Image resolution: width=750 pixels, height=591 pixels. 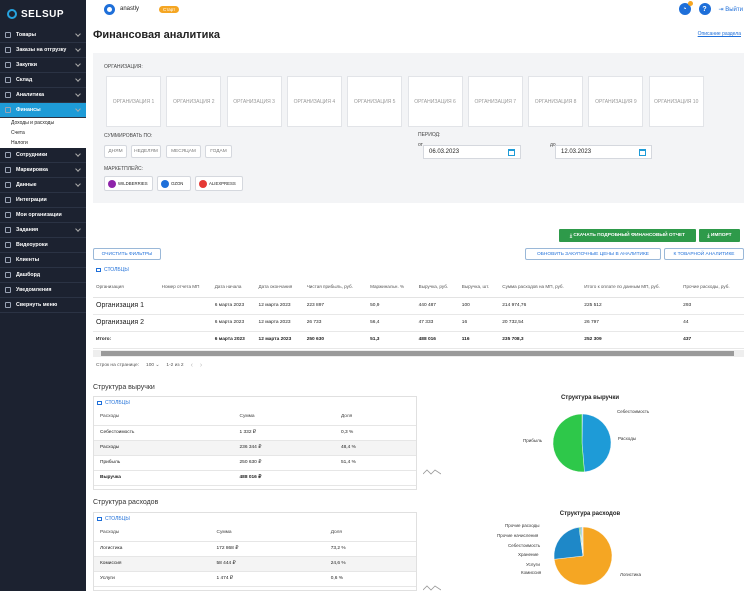 What do you see at coordinates (254, 101) in the screenshot?
I see `organization-card: ОРГАНИЗАЦИЯ 3` at bounding box center [254, 101].